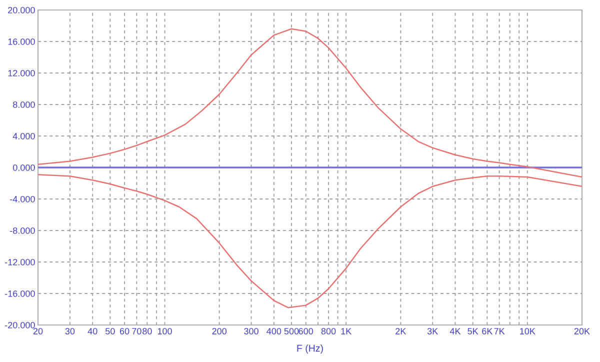 The width and height of the screenshot is (600, 362). I want to click on y-tick-label: -16.000, so click(20, 293).